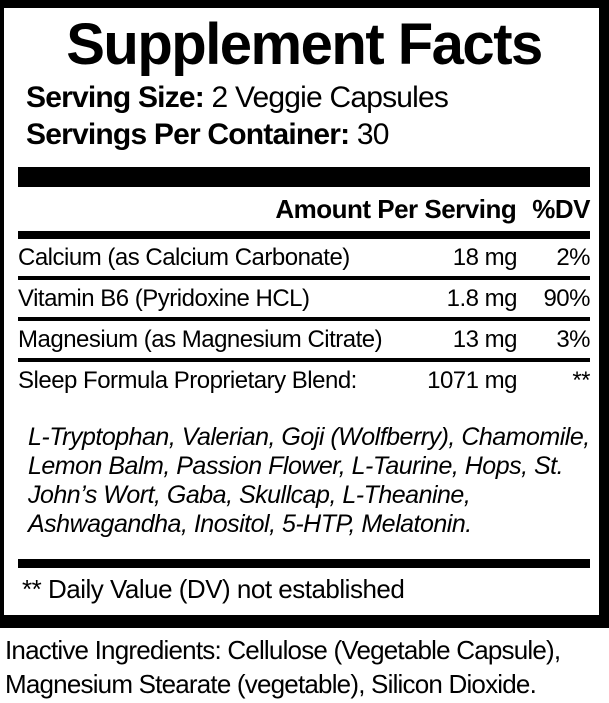 The height and width of the screenshot is (703, 609). I want to click on header-divider, so click(304, 235).